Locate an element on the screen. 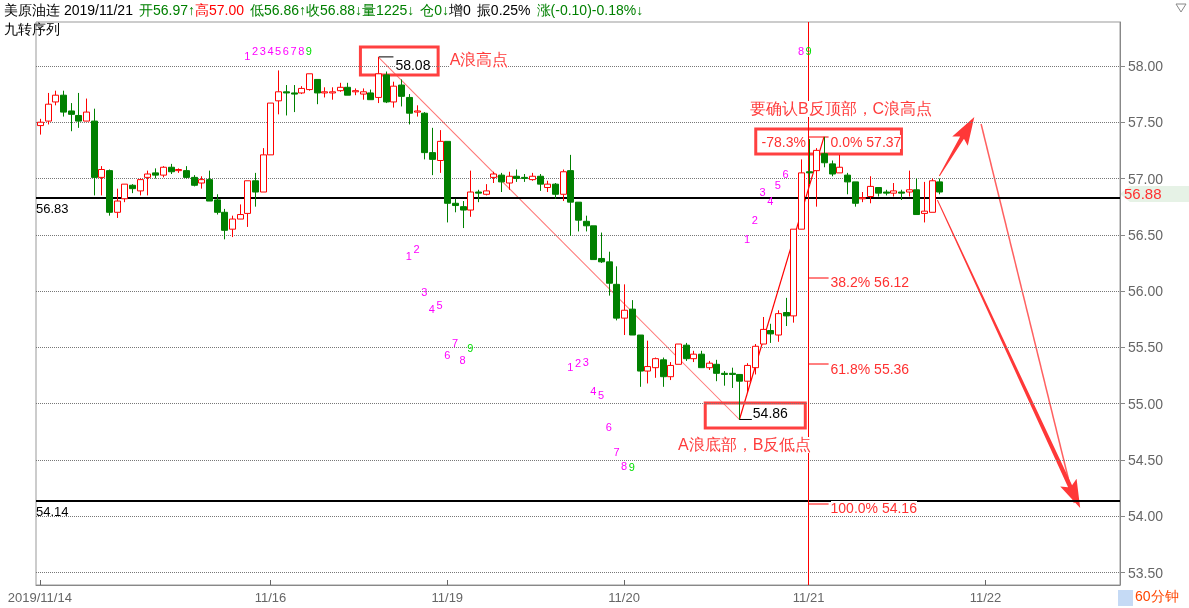 The image size is (1189, 608). y-tick-label: 54.50 is located at coordinates (1146, 460).